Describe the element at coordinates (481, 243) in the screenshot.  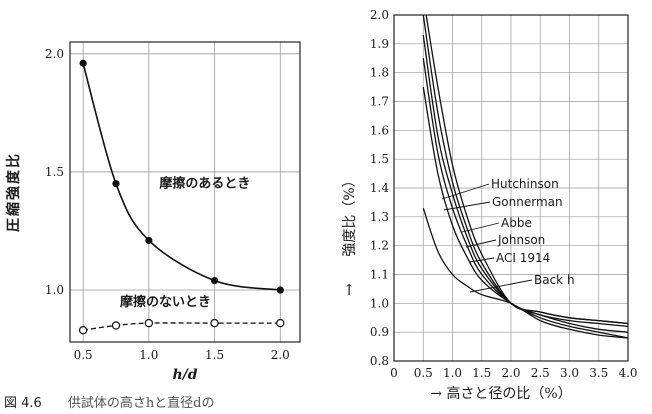
I see `leader-line-johnson` at that location.